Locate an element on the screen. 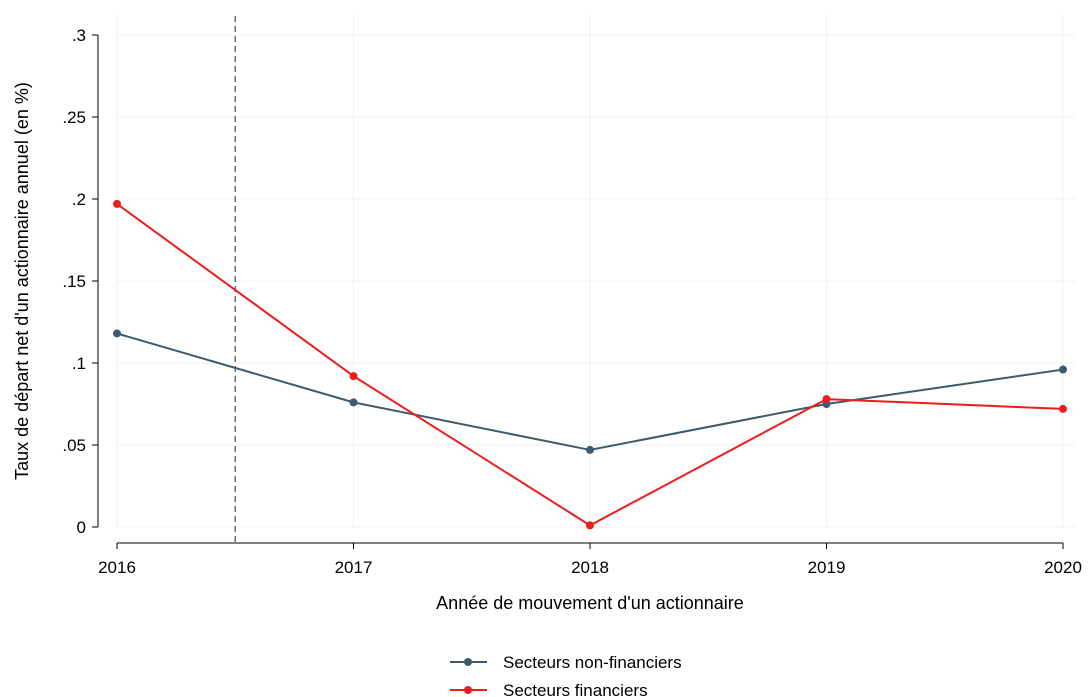  x-axis-ticks: 2016 2017 2018 2019 2020 is located at coordinates (590, 560).